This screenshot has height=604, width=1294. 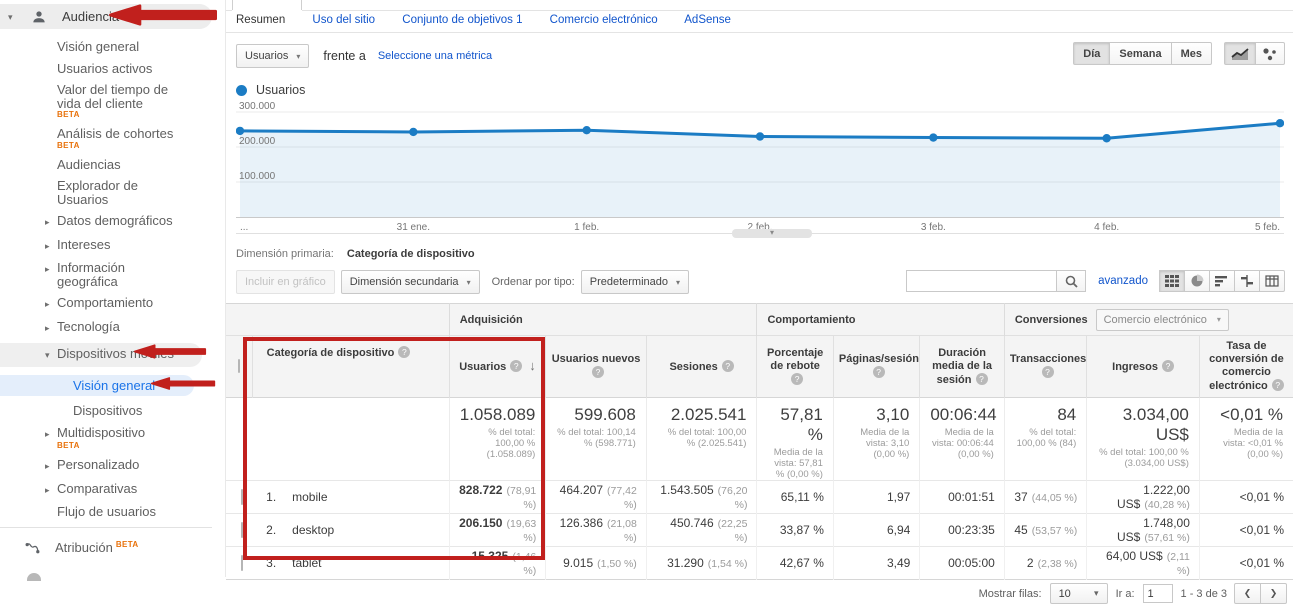 What do you see at coordinates (1273, 593) in the screenshot?
I see `next-page-button: ❯` at bounding box center [1273, 593].